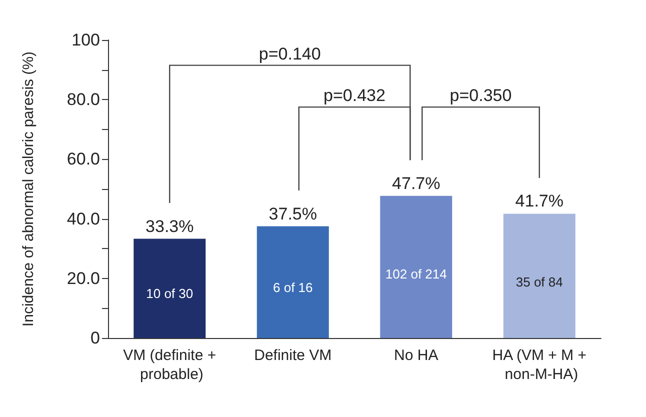 The image size is (646, 417). What do you see at coordinates (539, 201) in the screenshot?
I see `data-label: 41.7%` at bounding box center [539, 201].